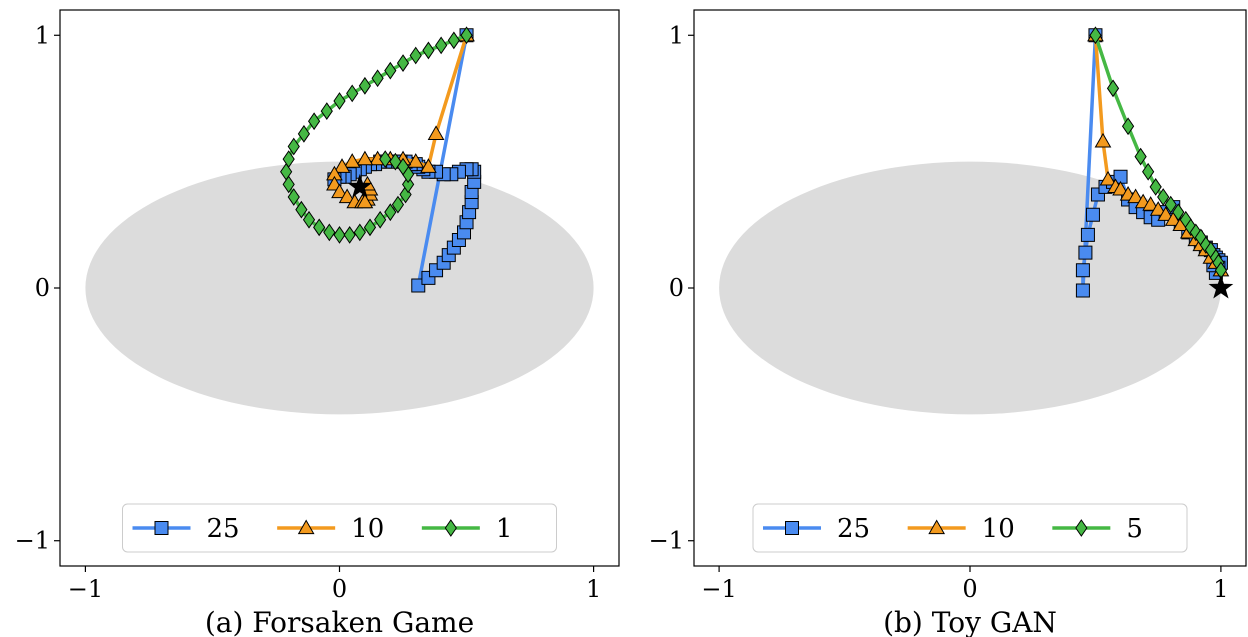  I want to click on legend-entry-25: 25, so click(186, 529).